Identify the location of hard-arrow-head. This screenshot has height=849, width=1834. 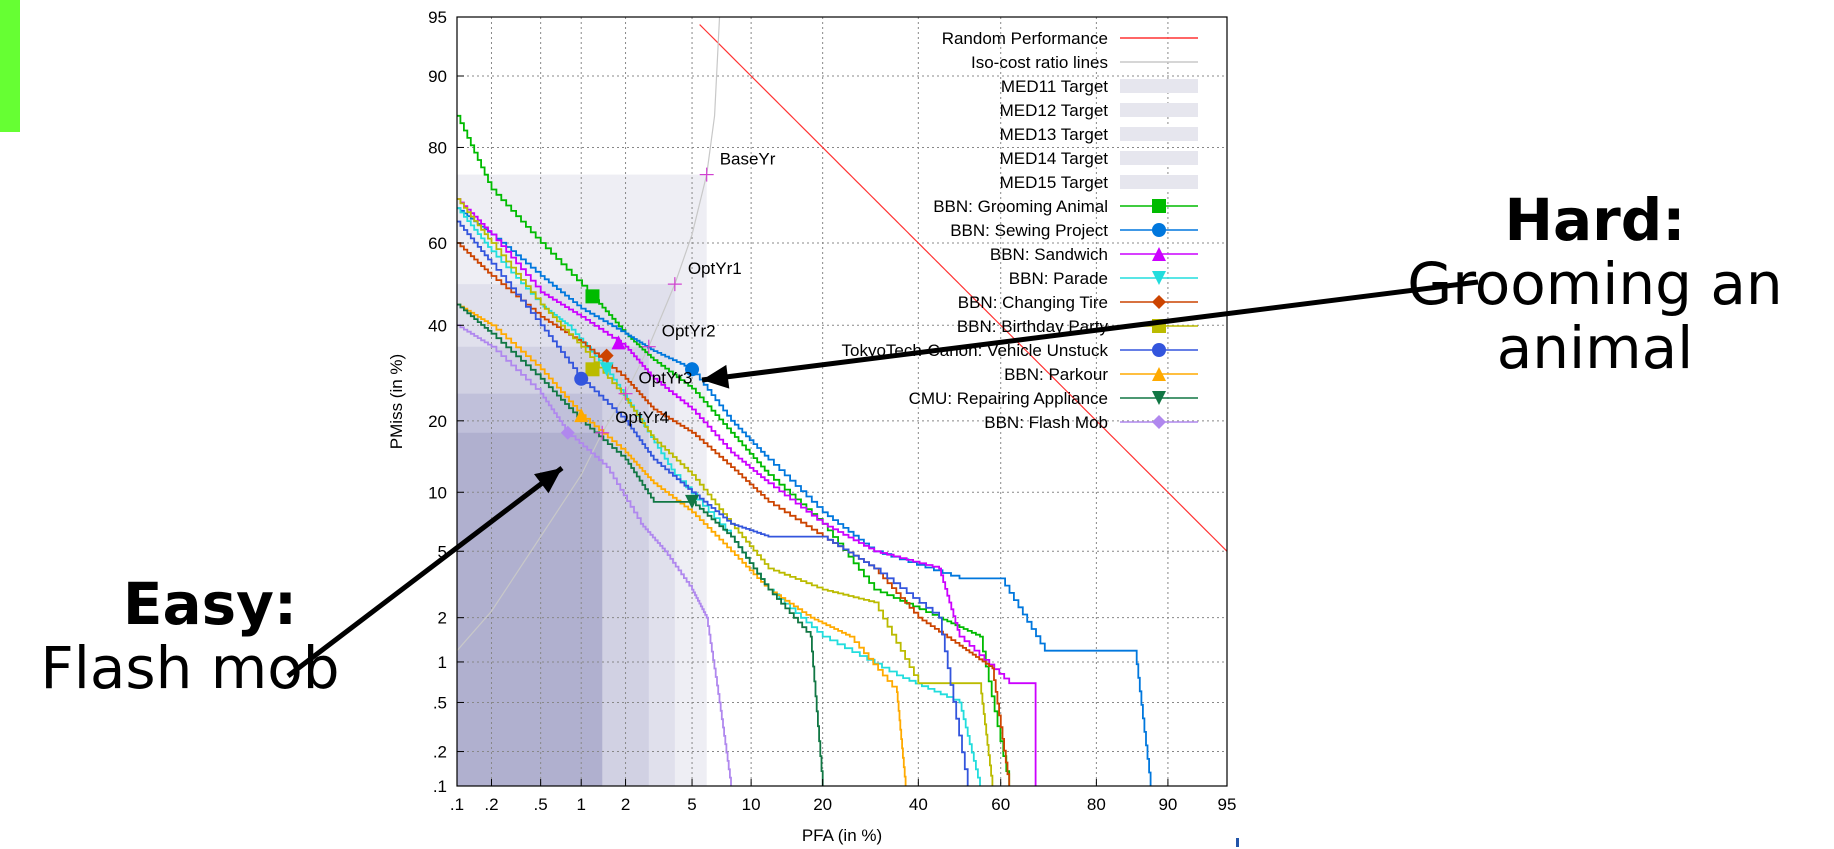
(716, 376).